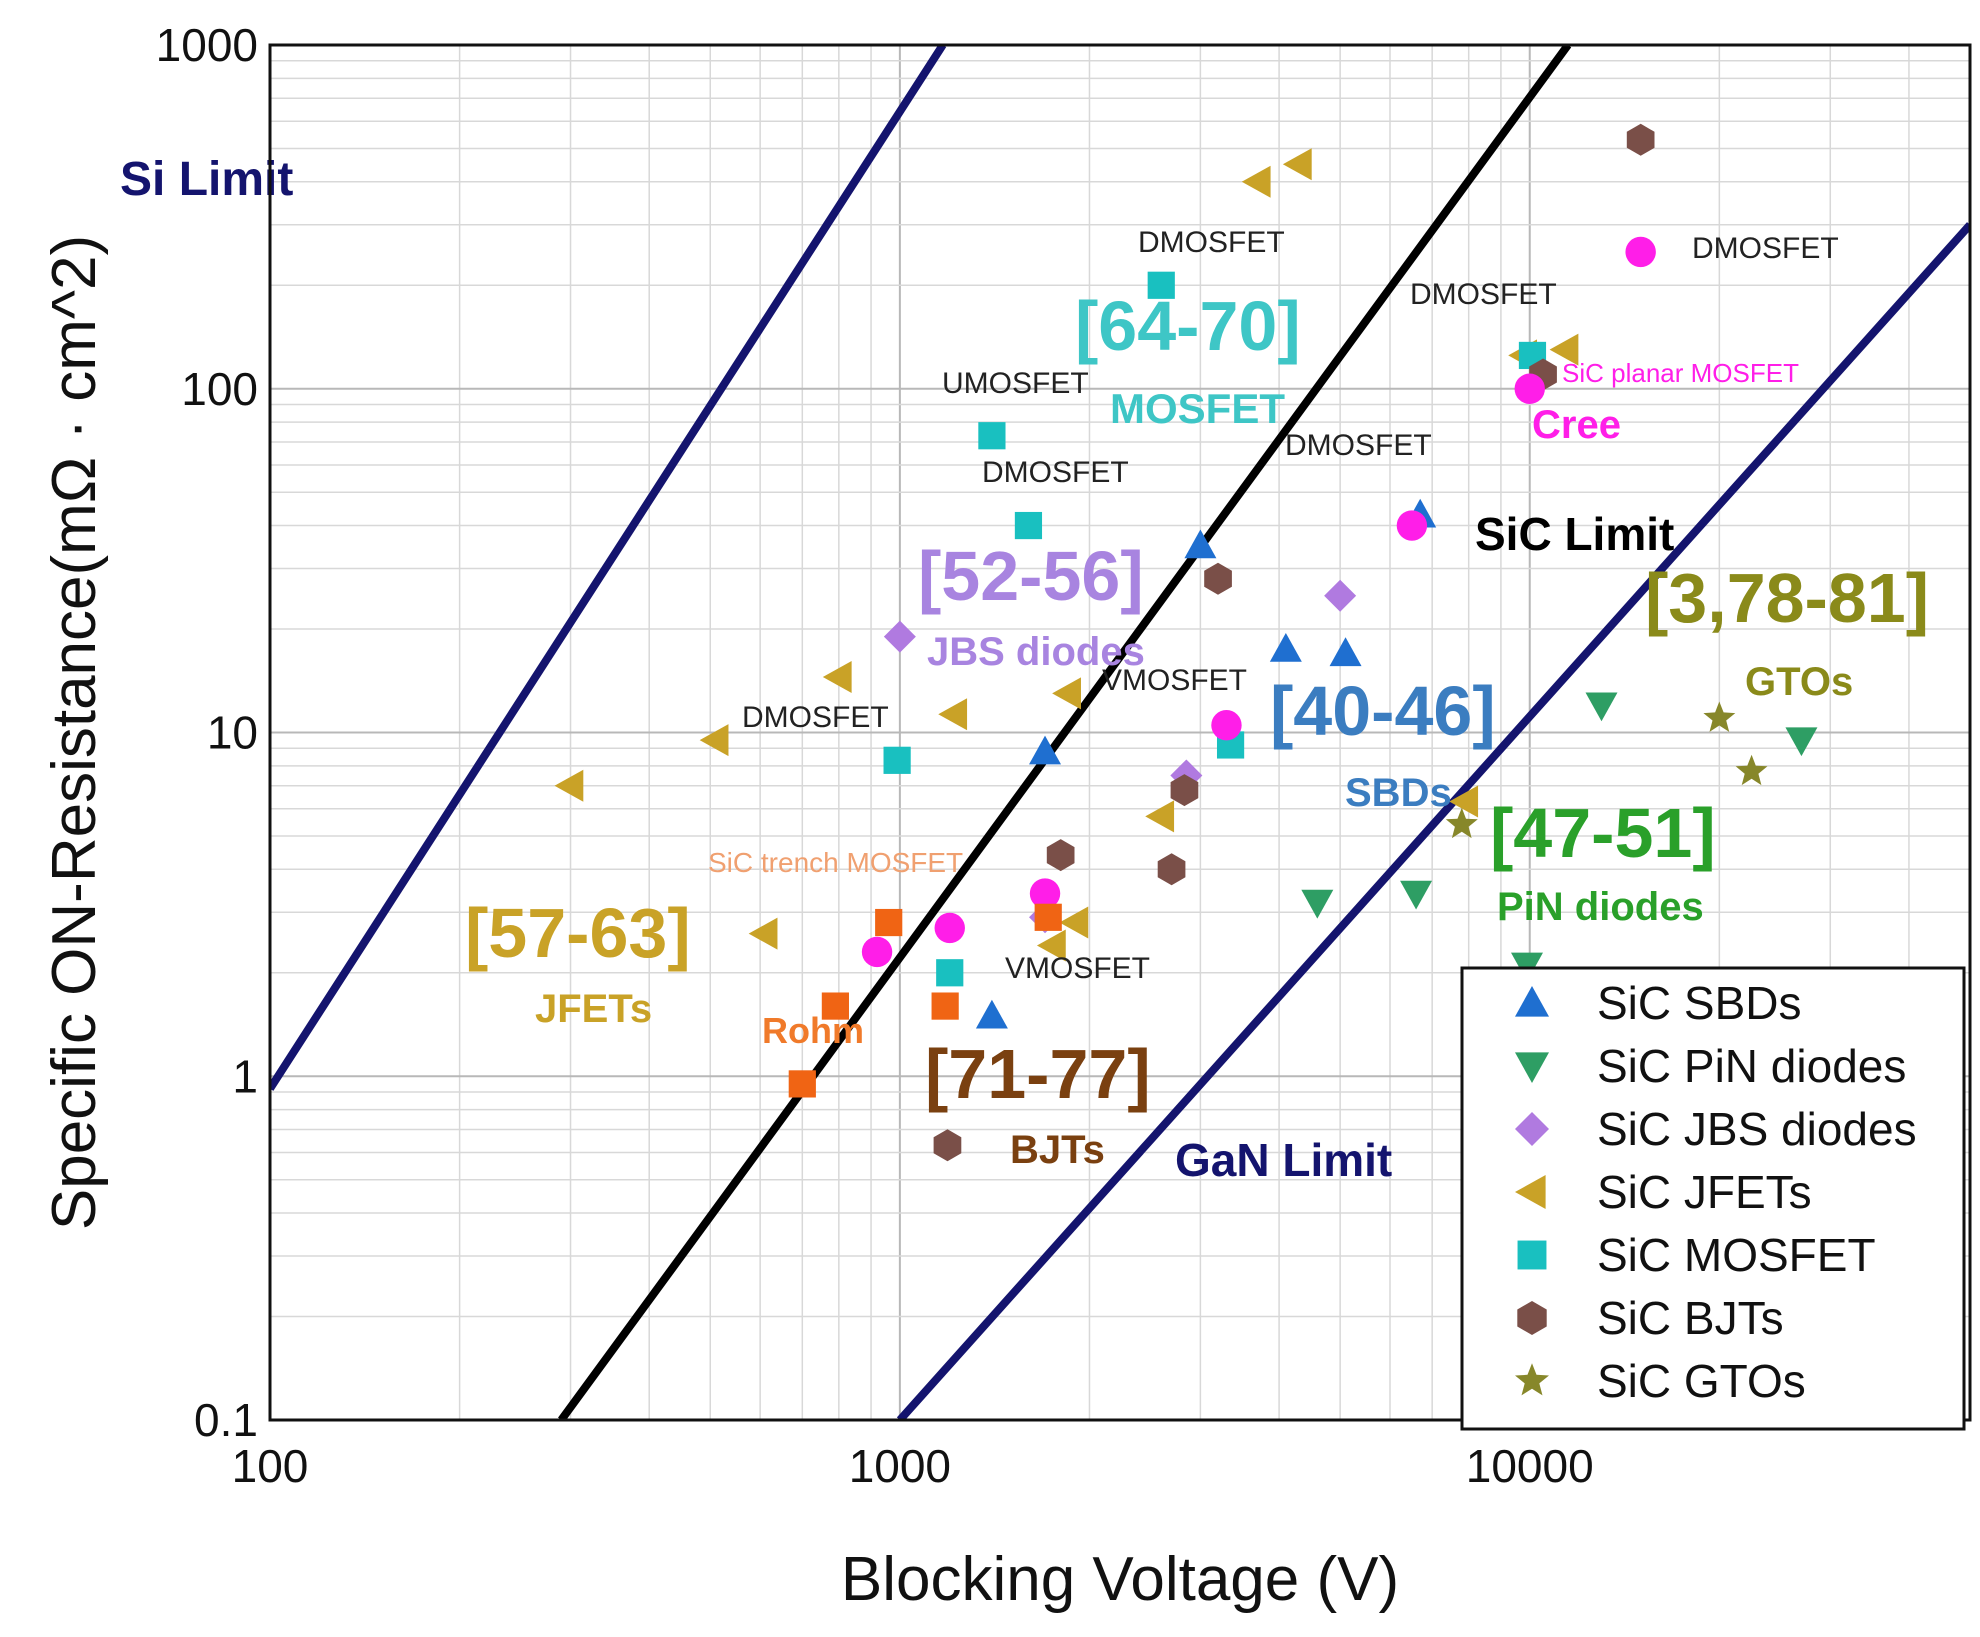 The image size is (1980, 1637). Describe the element at coordinates (1383, 711) in the screenshot. I see `annotation-label: [40-46]` at that location.